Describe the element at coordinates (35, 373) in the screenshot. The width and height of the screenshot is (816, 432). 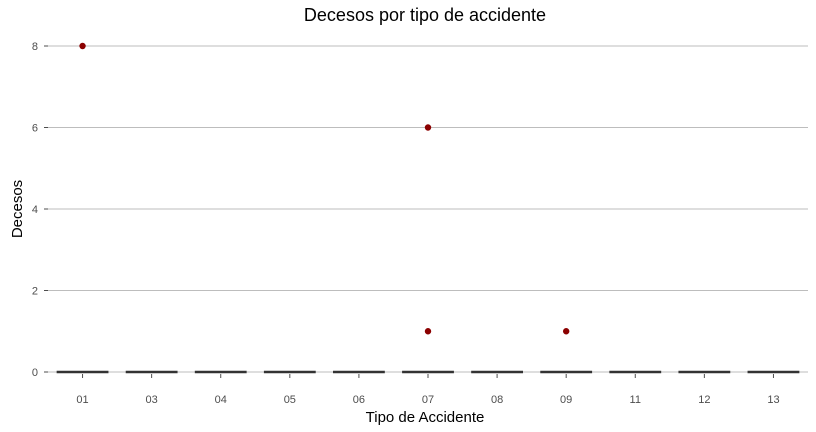
I see `y-tick-label: 0` at that location.